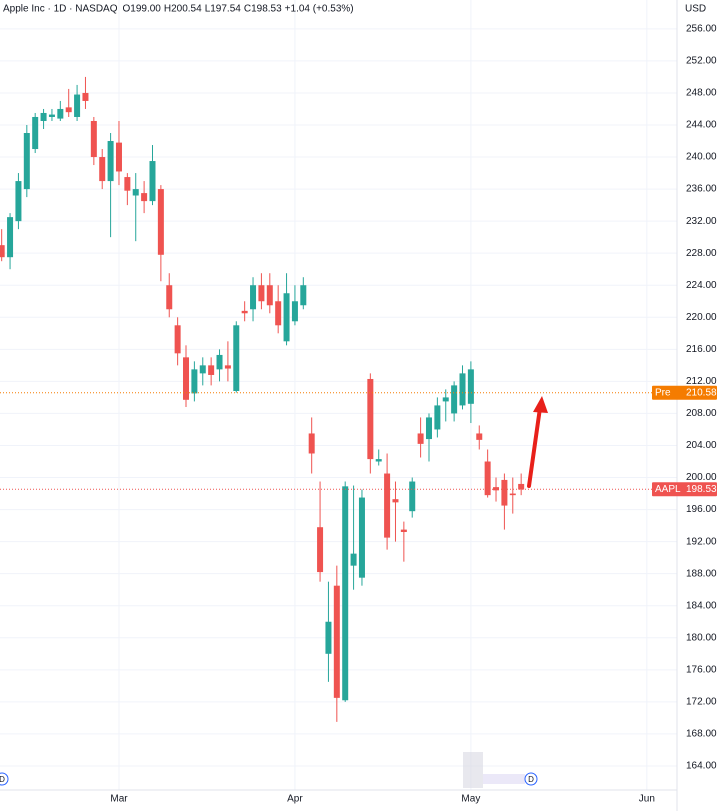 This screenshot has width=717, height=811. What do you see at coordinates (701, 637) in the screenshot?
I see `y-tick-label: 180.00` at bounding box center [701, 637].